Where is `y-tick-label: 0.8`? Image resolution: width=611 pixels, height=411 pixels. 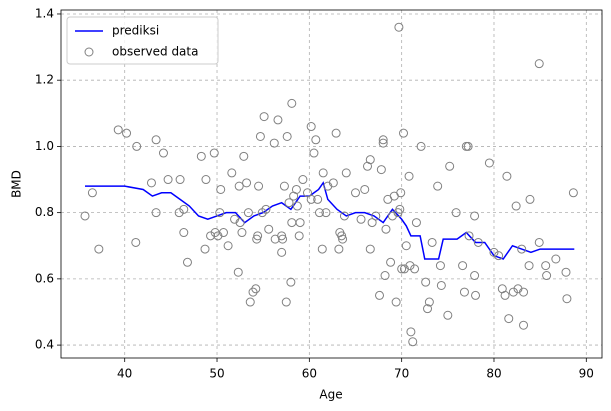 y-tick-label: 0.8 is located at coordinates (44, 212).